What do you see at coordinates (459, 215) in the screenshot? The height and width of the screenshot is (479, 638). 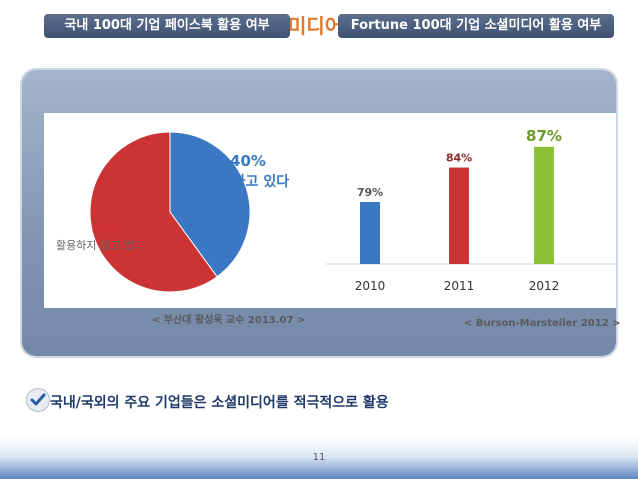 I see `bar-2011` at bounding box center [459, 215].